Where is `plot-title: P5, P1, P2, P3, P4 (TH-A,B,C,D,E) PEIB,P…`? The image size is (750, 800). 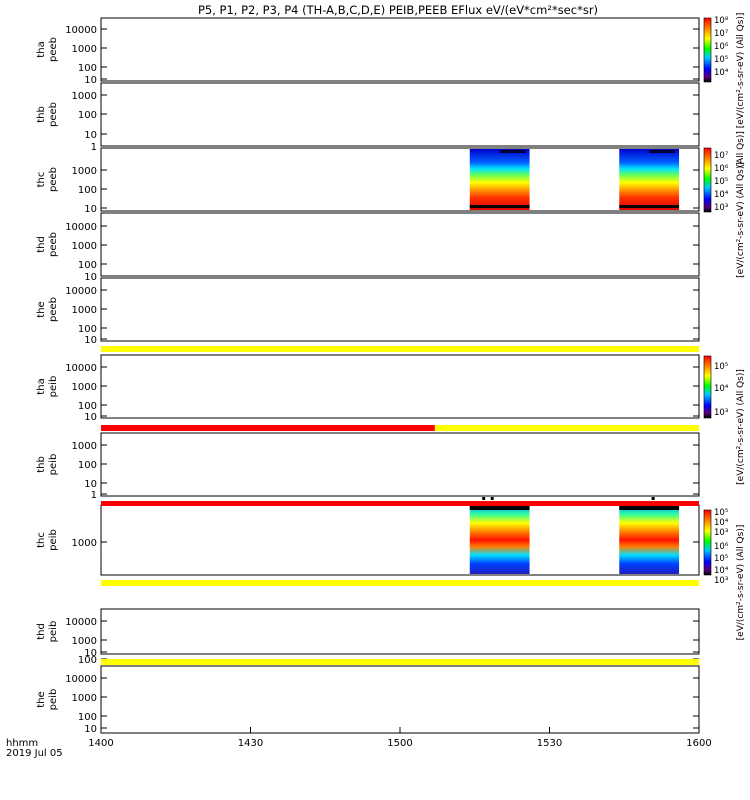
plot-title: P5, P1, P2, P3, P4 (TH-A,B,C,D,E) PEIB,P… is located at coordinates (398, 10).